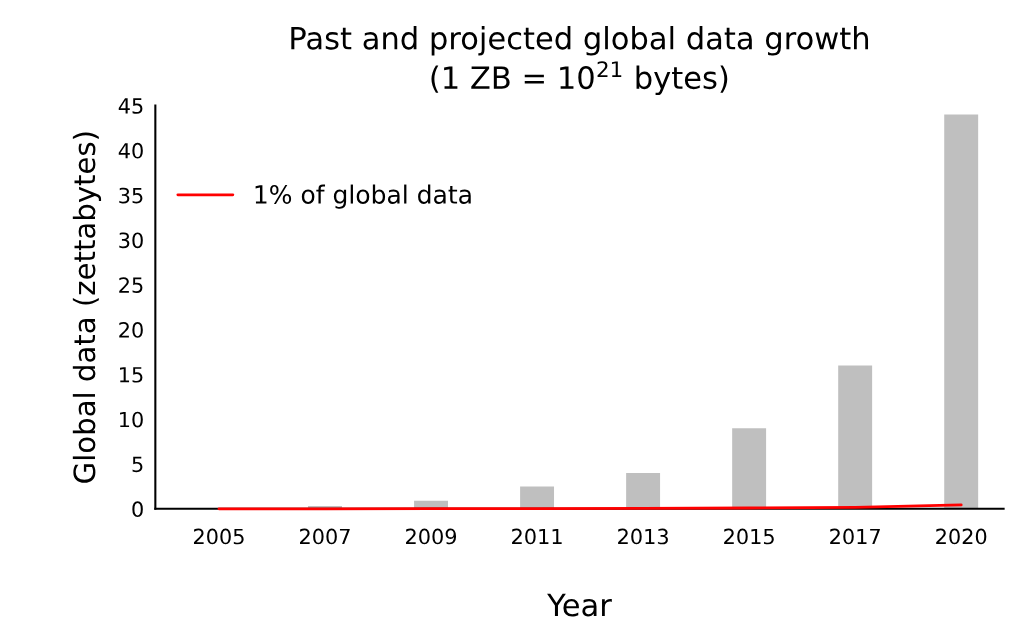  I want to click on legend-label: 1% of global data, so click(363, 196).